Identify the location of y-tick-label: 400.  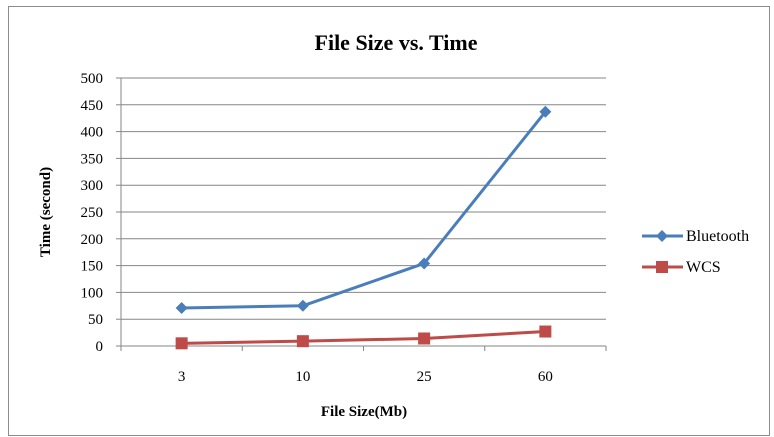
(92, 133).